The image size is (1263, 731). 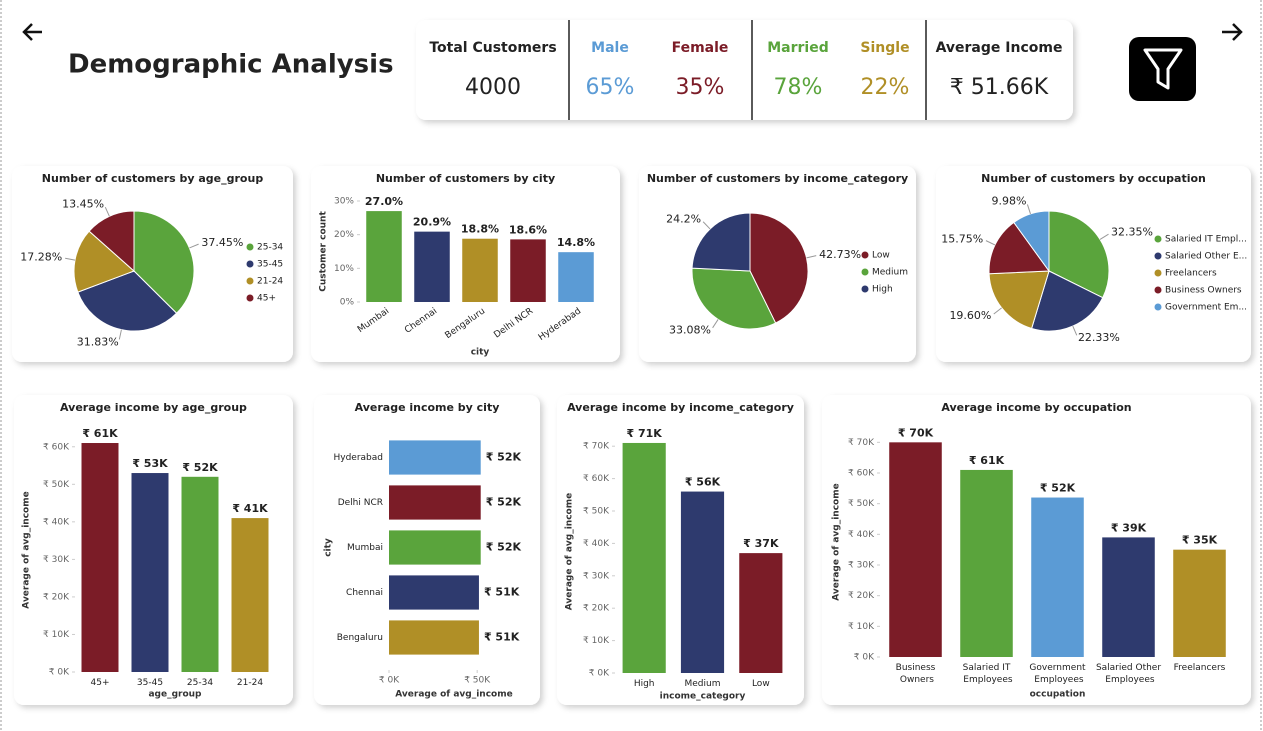 What do you see at coordinates (360, 503) in the screenshot?
I see `y-tick-label: Delhi NCR` at bounding box center [360, 503].